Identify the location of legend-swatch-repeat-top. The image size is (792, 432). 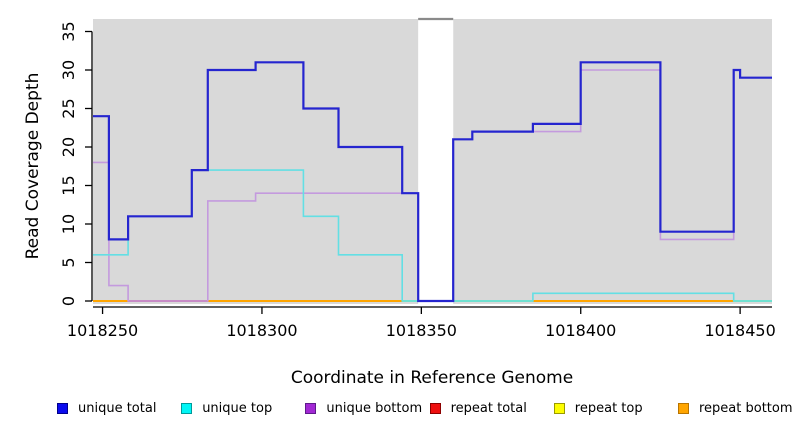
(559, 408).